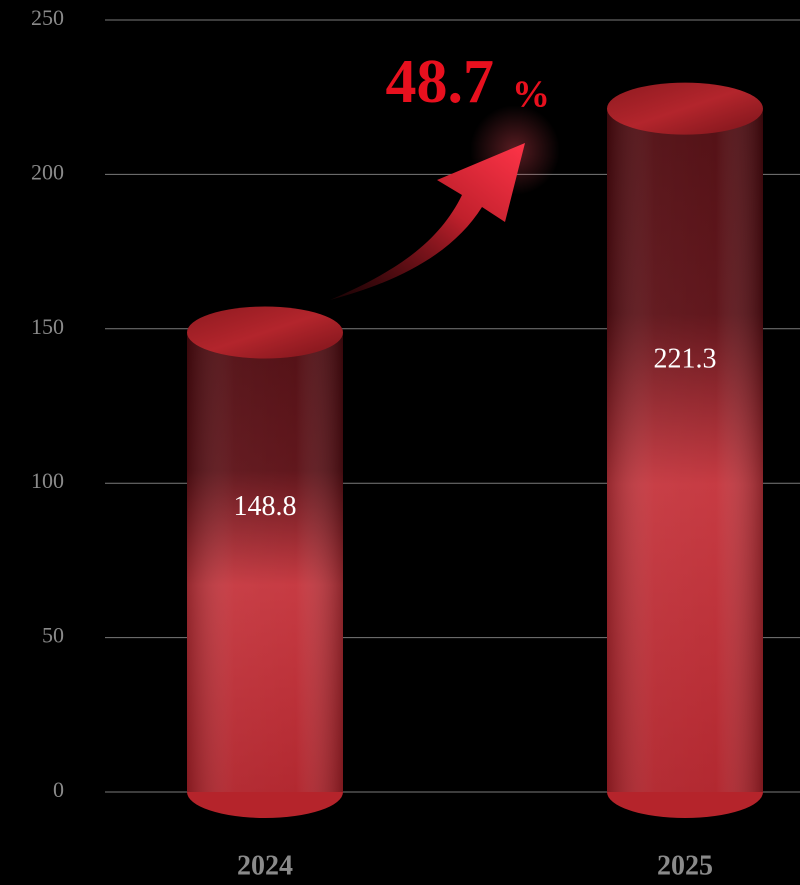  Describe the element at coordinates (47, 480) in the screenshot. I see `y-tick-label: 100` at that location.